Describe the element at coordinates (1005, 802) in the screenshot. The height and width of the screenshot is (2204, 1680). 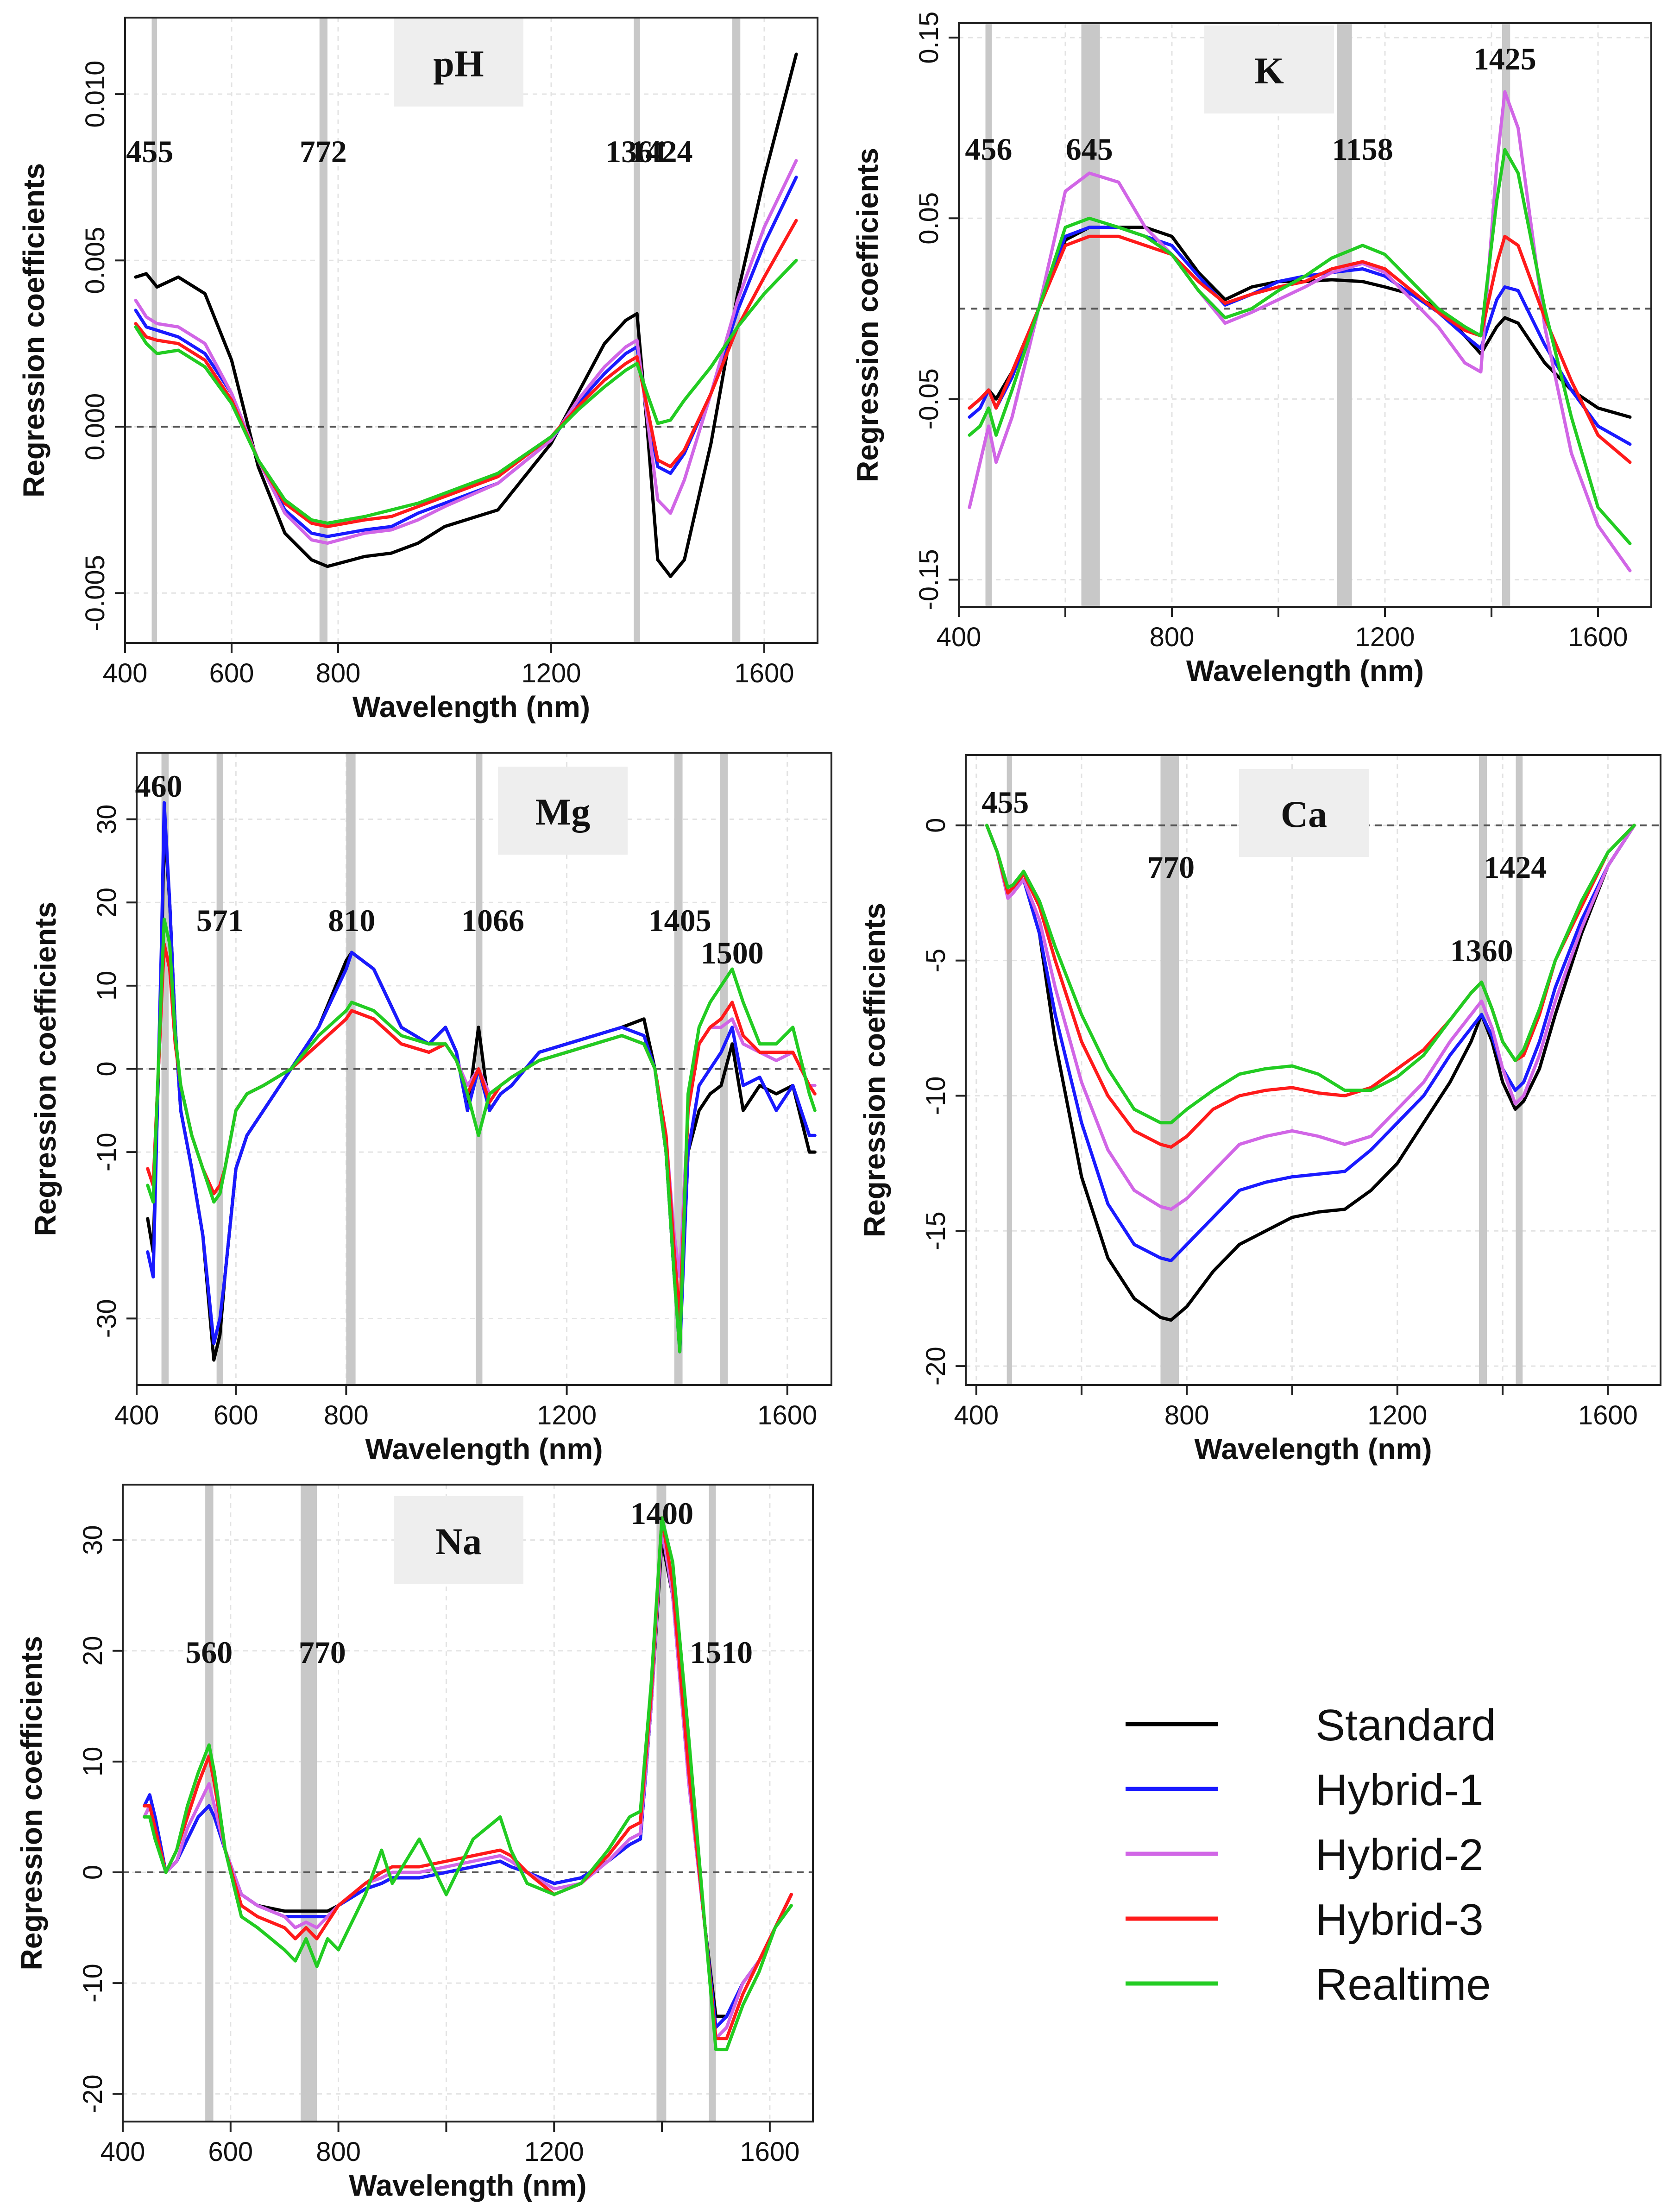
I see `wavelength-annotation: 455` at that location.